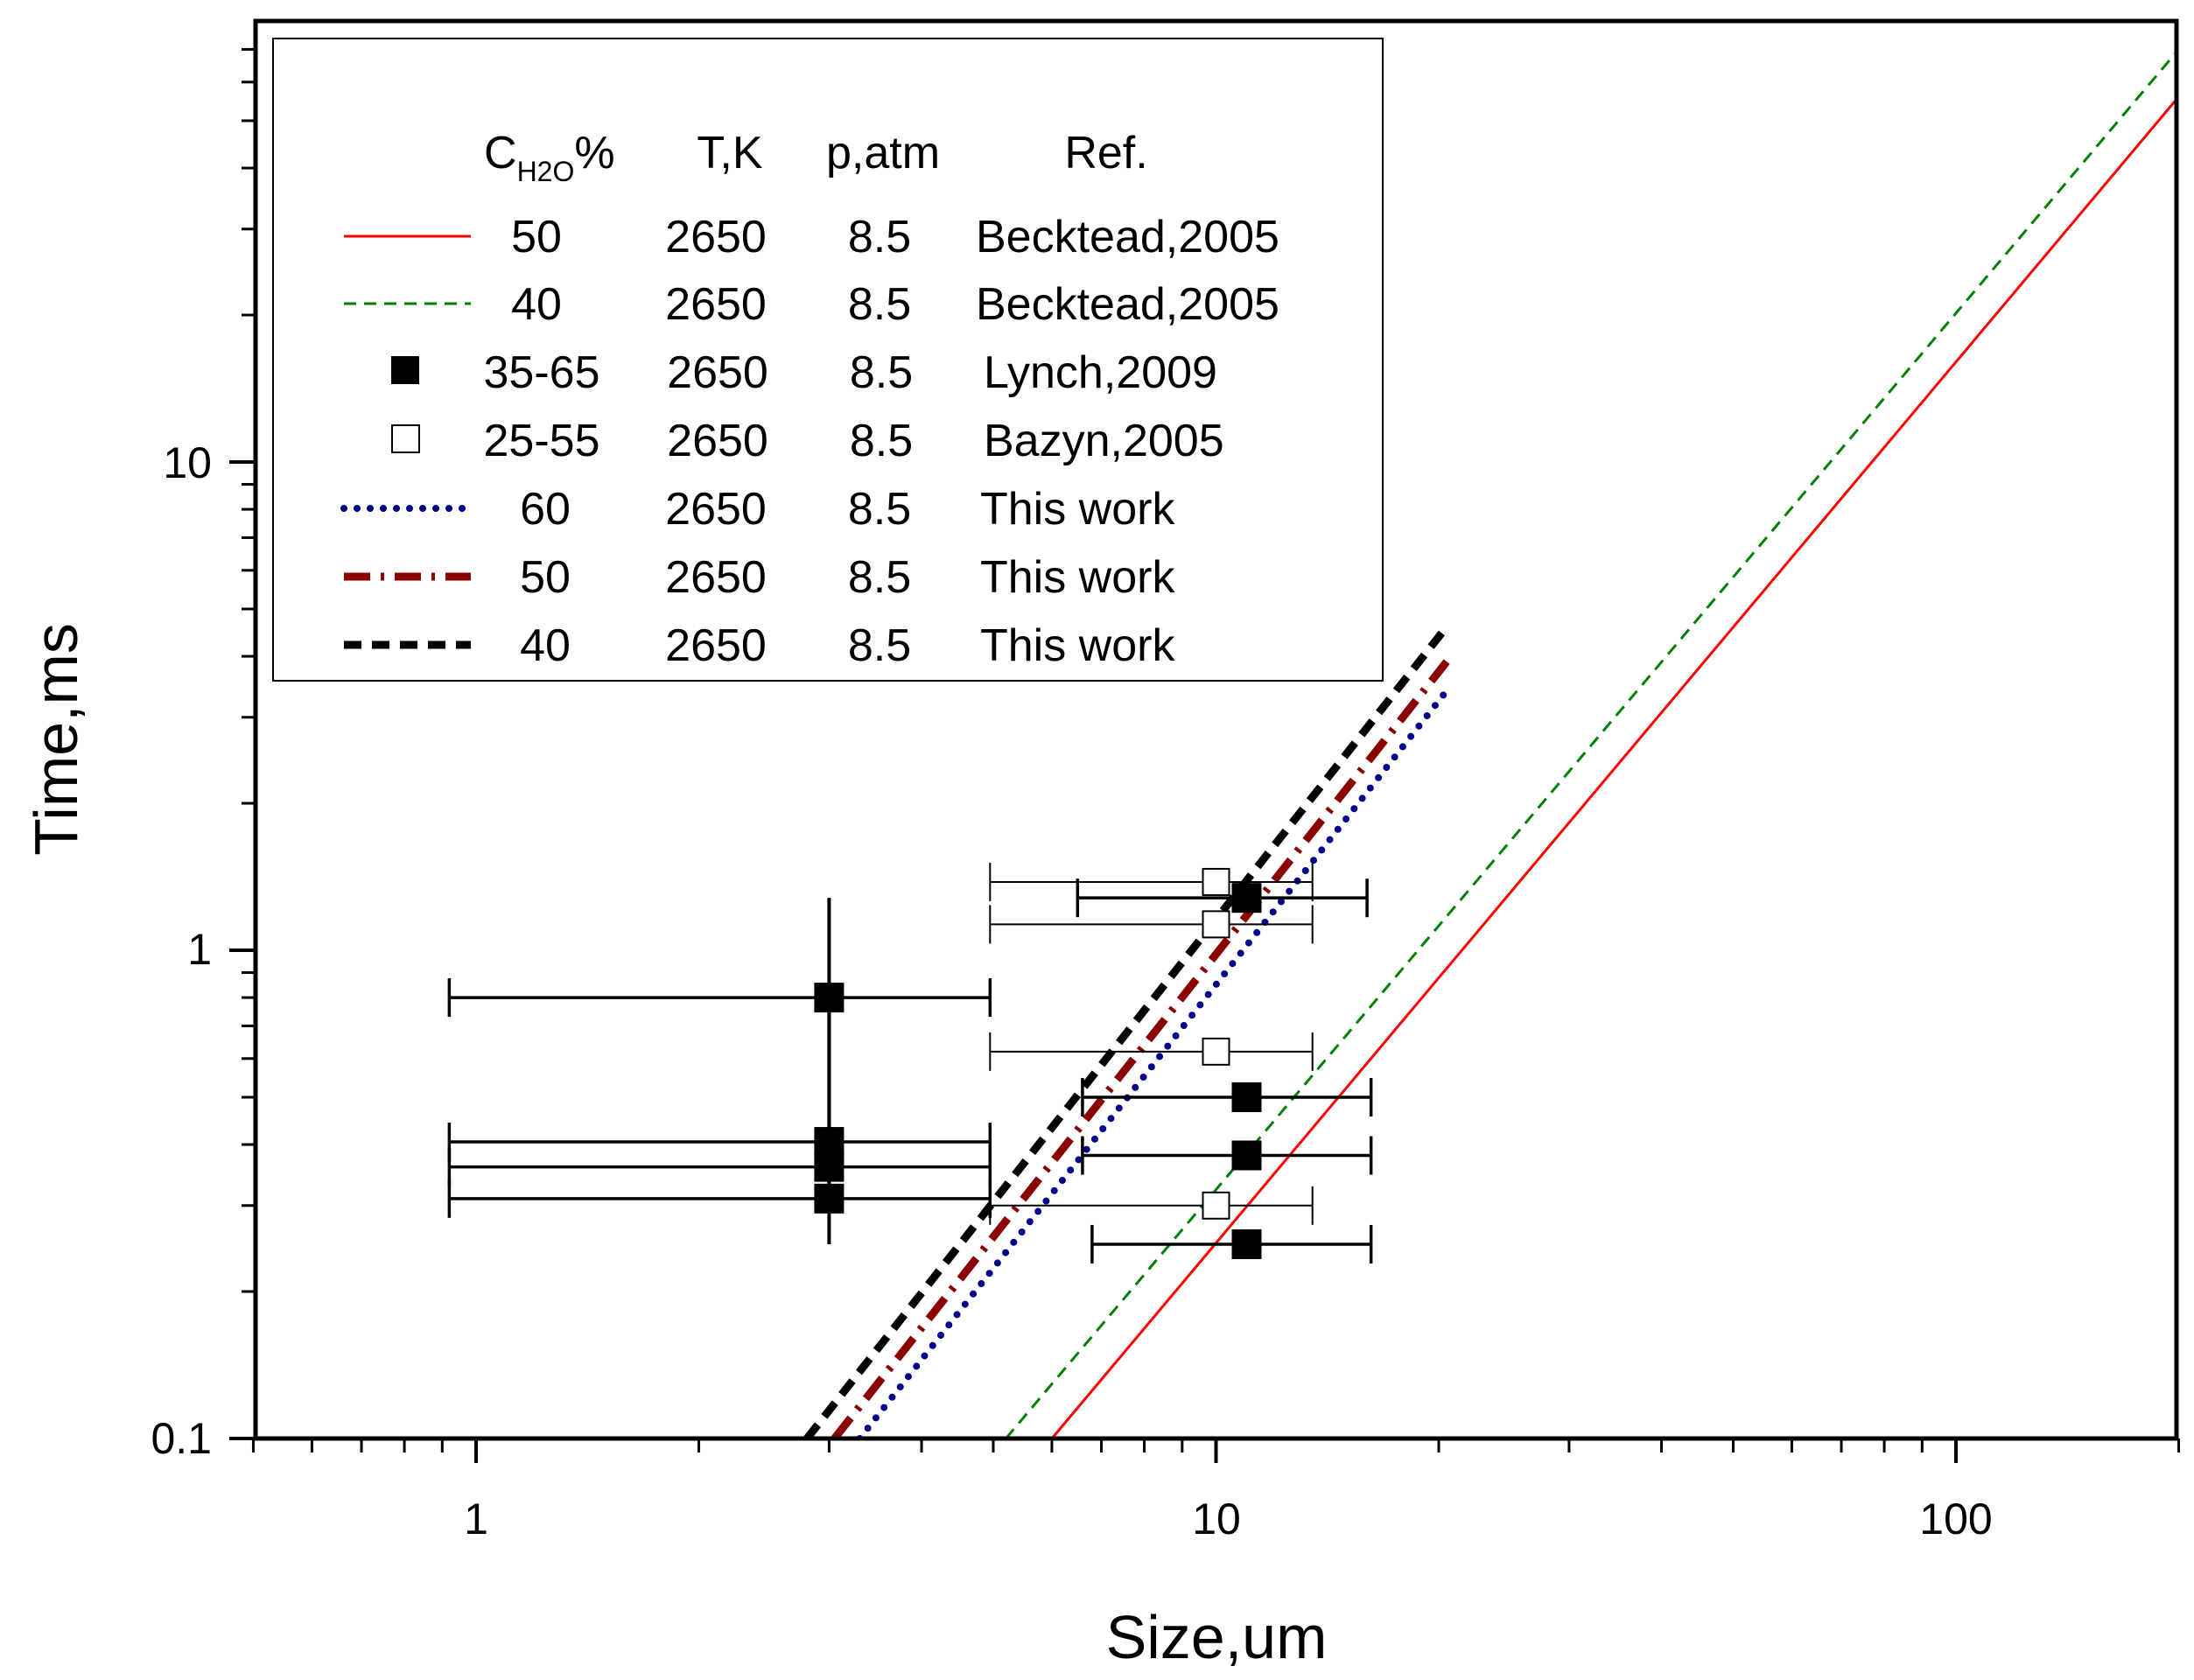 This screenshot has width=2194, height=1680. I want to click on legend-conc: 35-65, so click(542, 372).